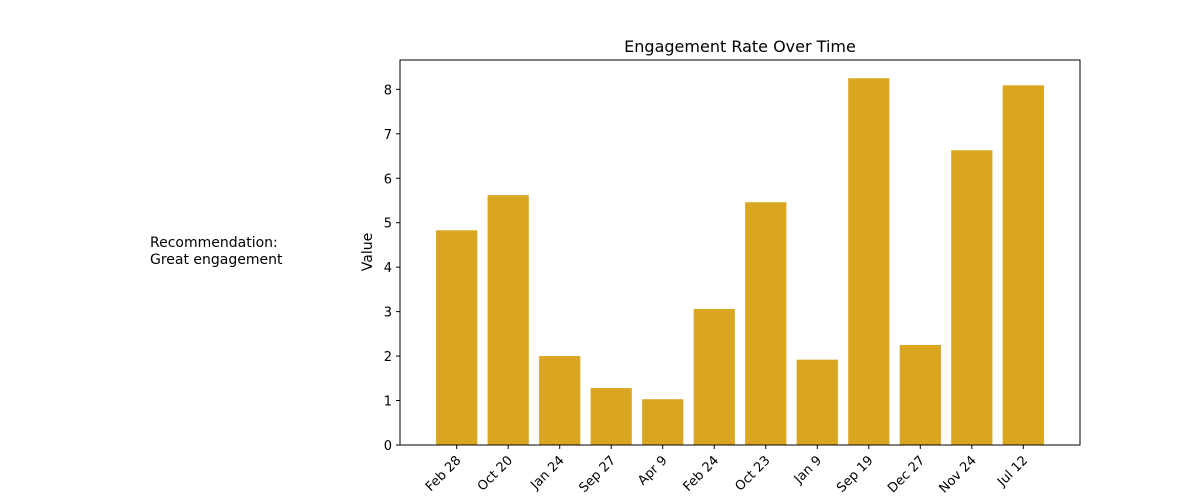  Describe the element at coordinates (214, 243) in the screenshot. I see `recommendation-label: Recommendation:` at that location.